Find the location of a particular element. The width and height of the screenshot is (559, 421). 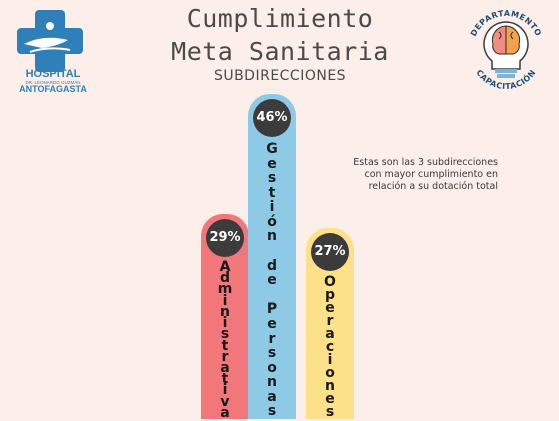

note-line-3: relación a su dotación total is located at coordinates (433, 186).